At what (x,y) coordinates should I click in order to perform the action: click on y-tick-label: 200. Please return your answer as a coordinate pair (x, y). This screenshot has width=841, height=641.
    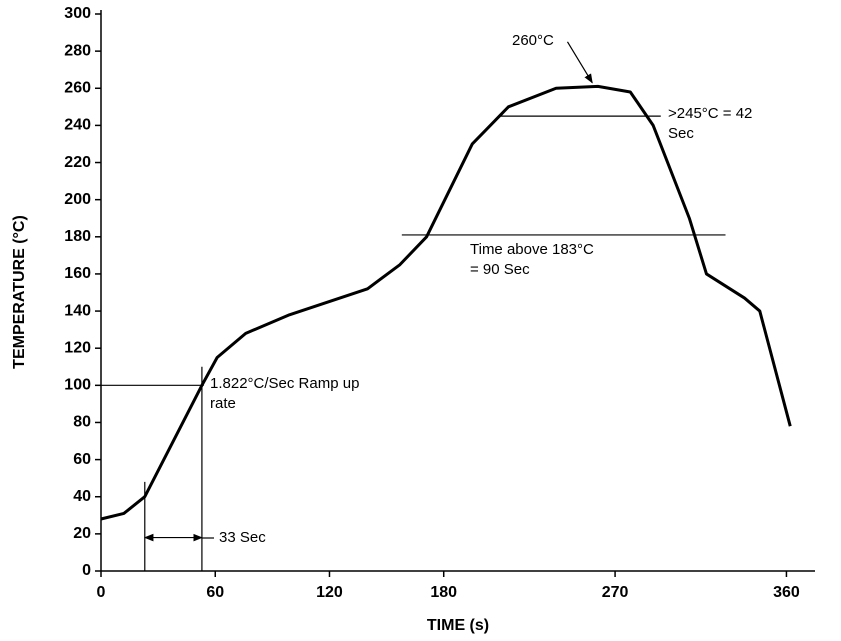
    Looking at the image, I should click on (77, 199).